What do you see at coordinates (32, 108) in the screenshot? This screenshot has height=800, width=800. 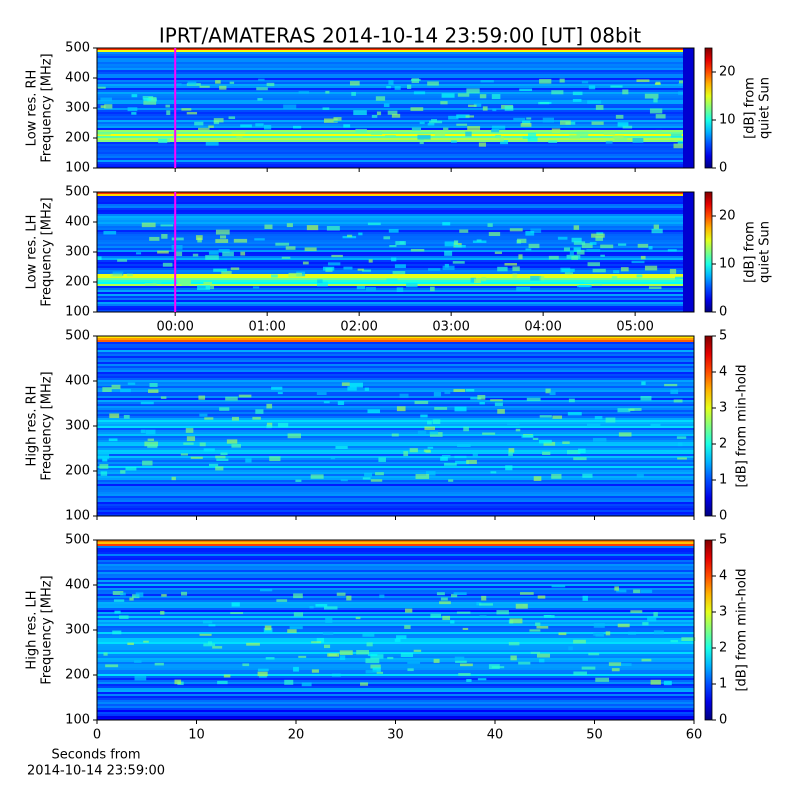 I see `y-axis-label: Low res. RH` at bounding box center [32, 108].